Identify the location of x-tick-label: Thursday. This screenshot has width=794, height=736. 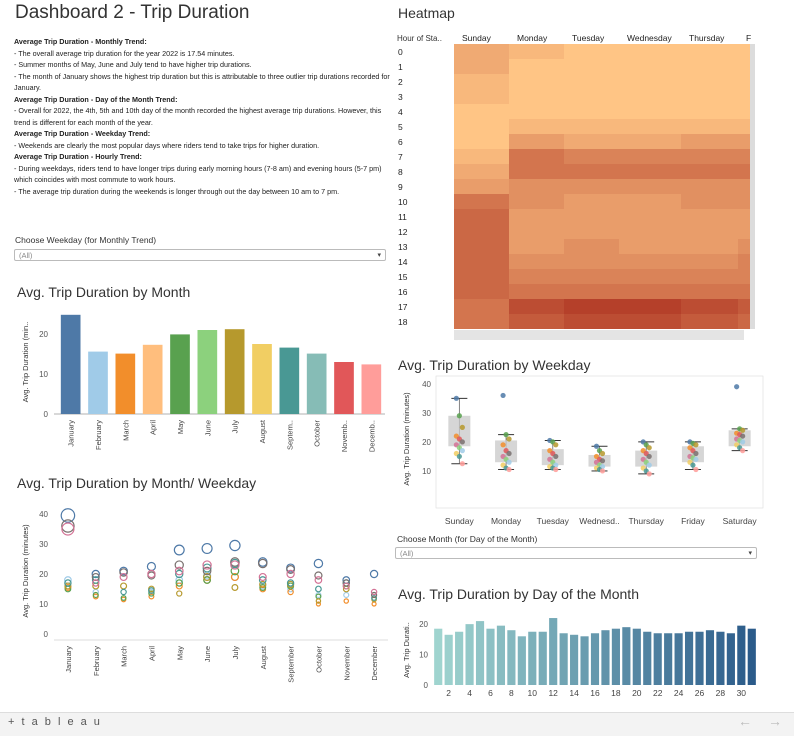
(646, 521).